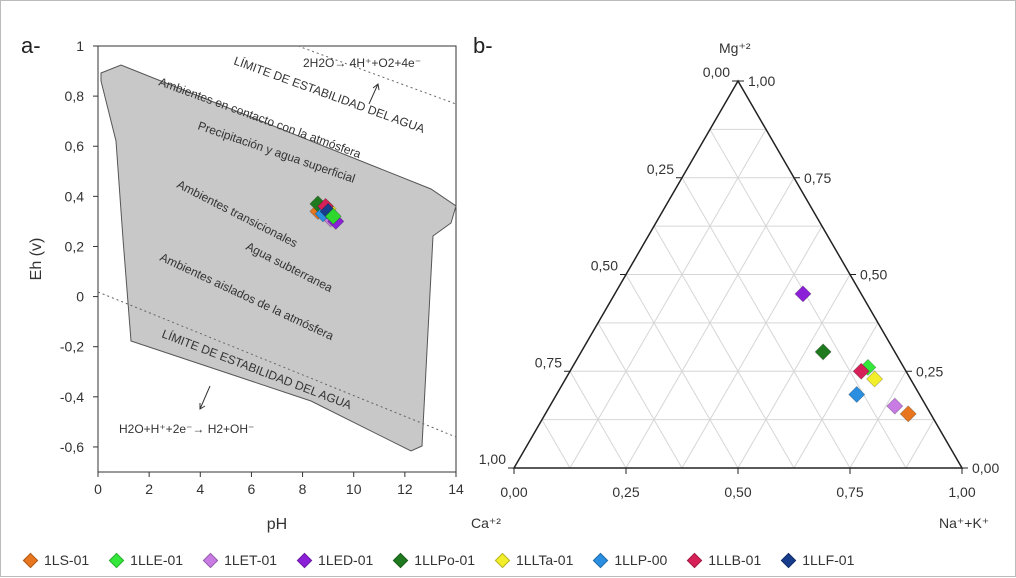 The height and width of the screenshot is (578, 1016). What do you see at coordinates (200, 489) in the screenshot?
I see `x-tick-label: 4` at bounding box center [200, 489].